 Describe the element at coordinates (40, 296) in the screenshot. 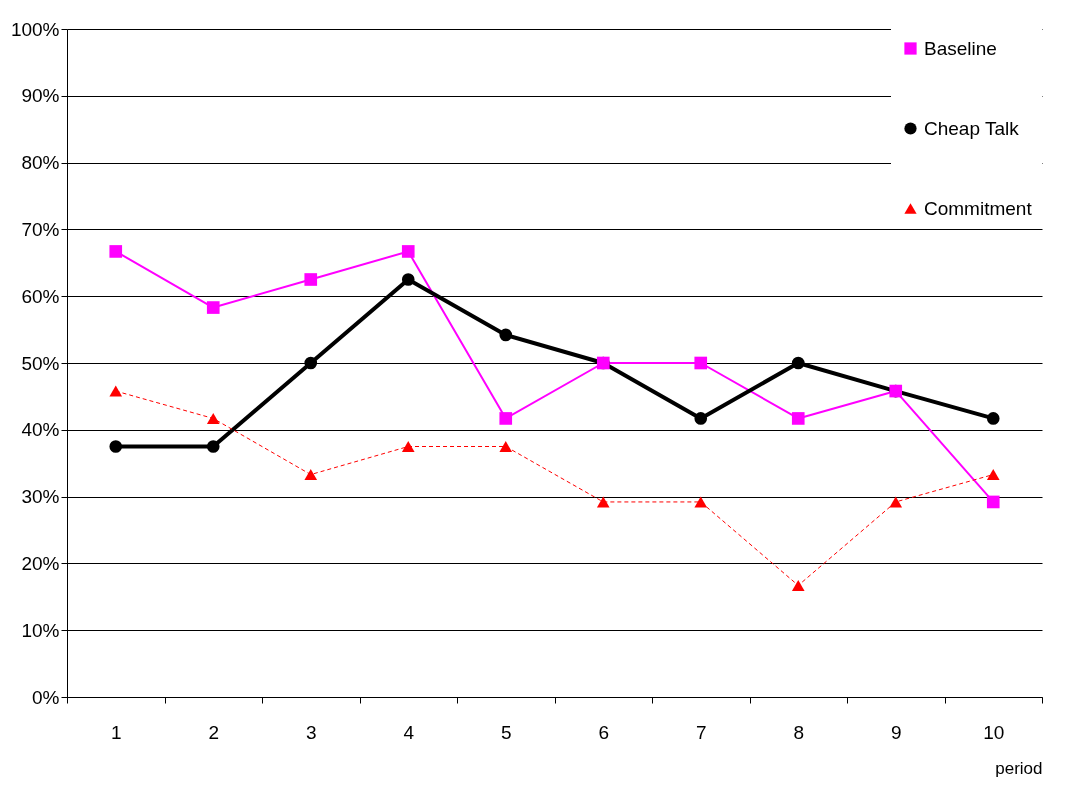

I see `y-tick-label: 60%` at that location.